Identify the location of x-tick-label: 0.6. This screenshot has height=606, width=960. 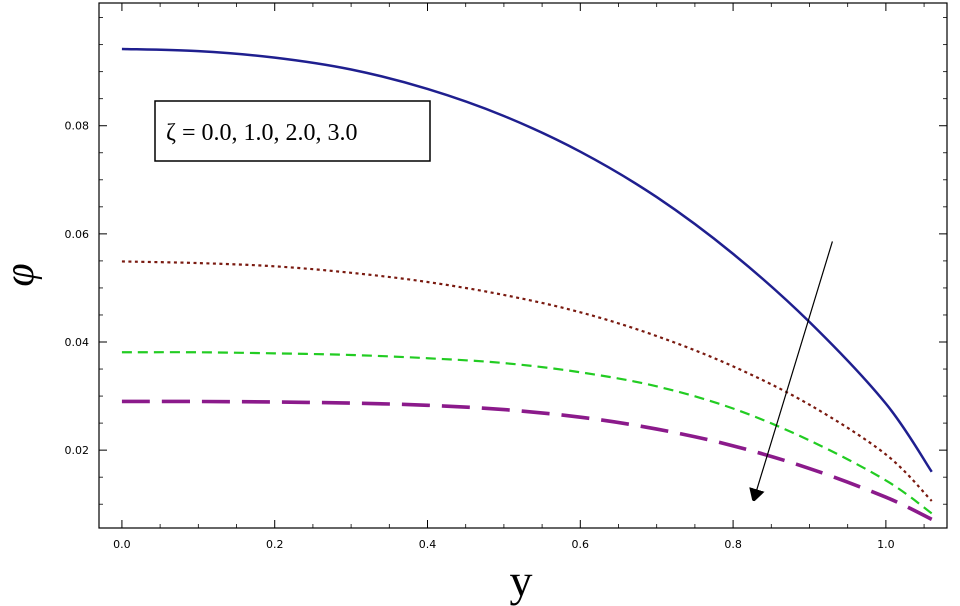
(581, 544).